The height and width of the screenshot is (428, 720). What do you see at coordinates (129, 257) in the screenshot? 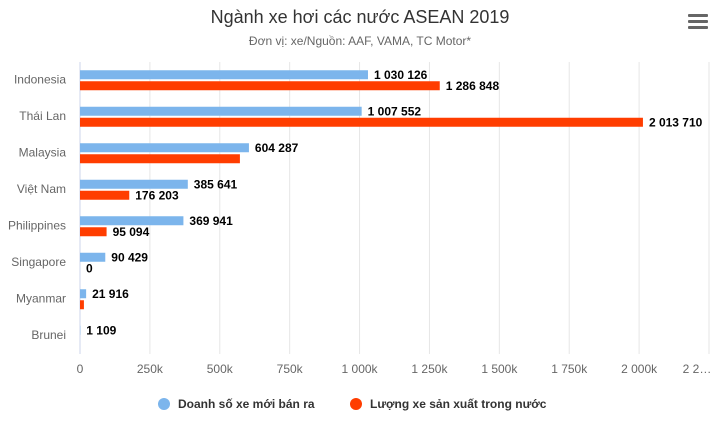
I see `data-label: 90 429` at bounding box center [129, 257].